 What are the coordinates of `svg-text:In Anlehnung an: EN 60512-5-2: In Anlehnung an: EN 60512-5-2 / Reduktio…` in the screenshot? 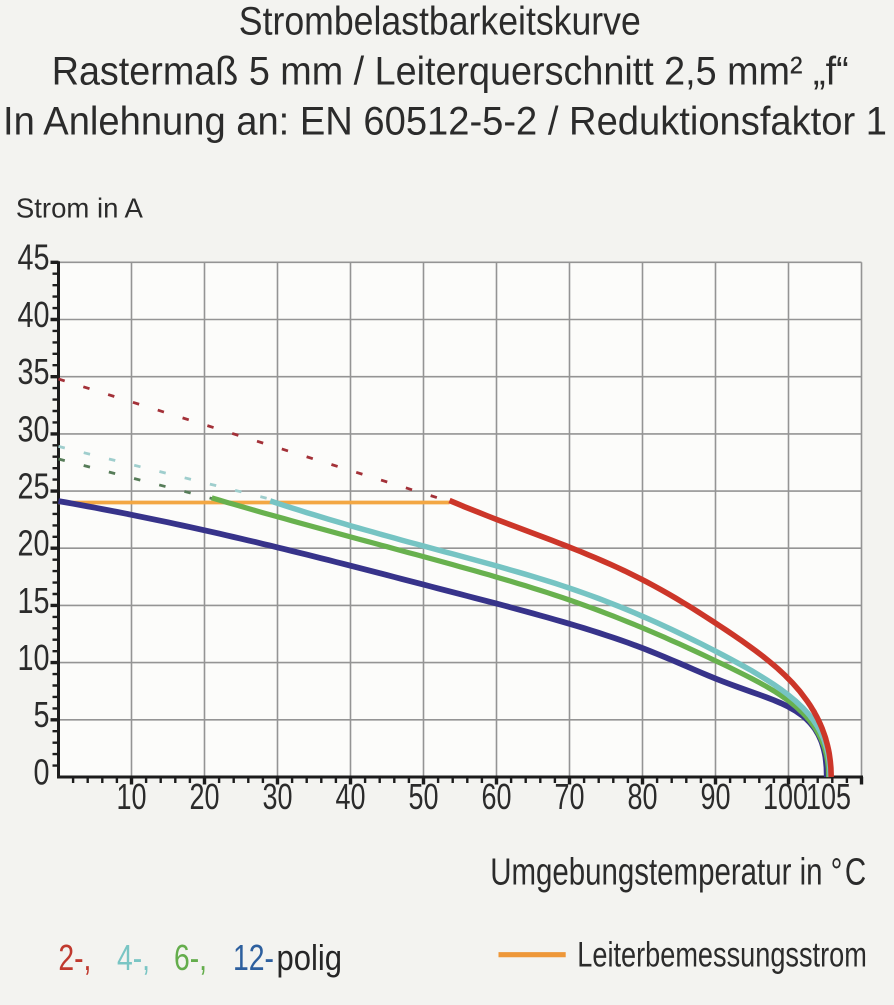 It's located at (445, 122).